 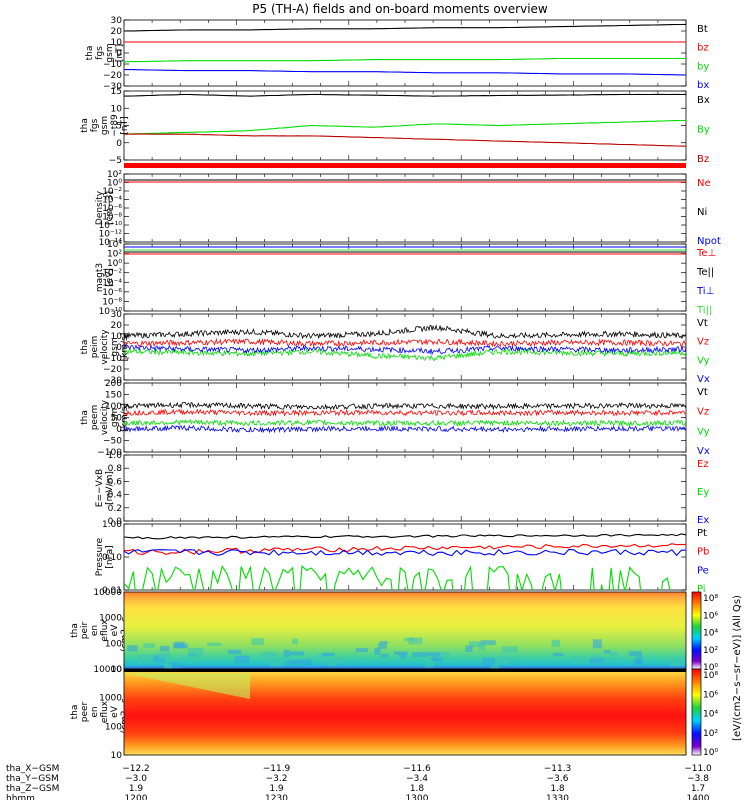 What do you see at coordinates (703, 412) in the screenshot?
I see `legend-Vz: Vz` at bounding box center [703, 412].